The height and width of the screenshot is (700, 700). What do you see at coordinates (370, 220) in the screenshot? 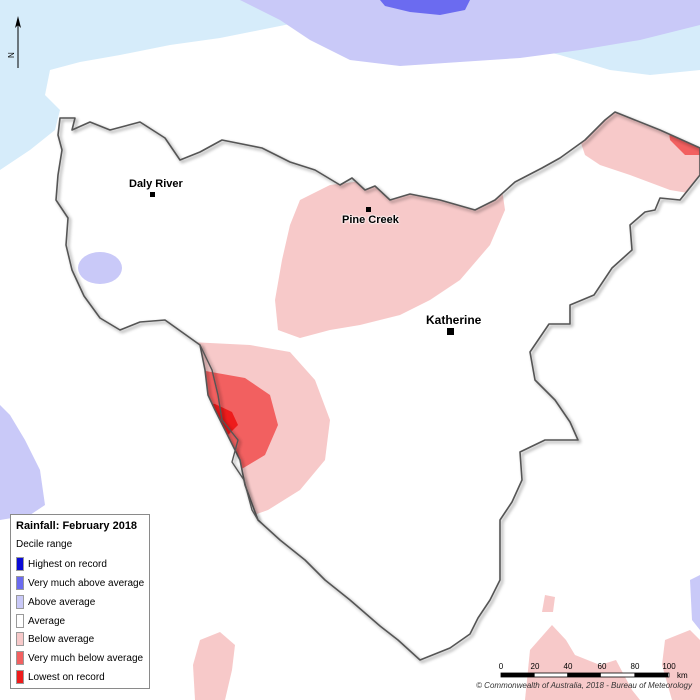
I see `pine-creek-label: Pine Creek` at bounding box center [370, 220].